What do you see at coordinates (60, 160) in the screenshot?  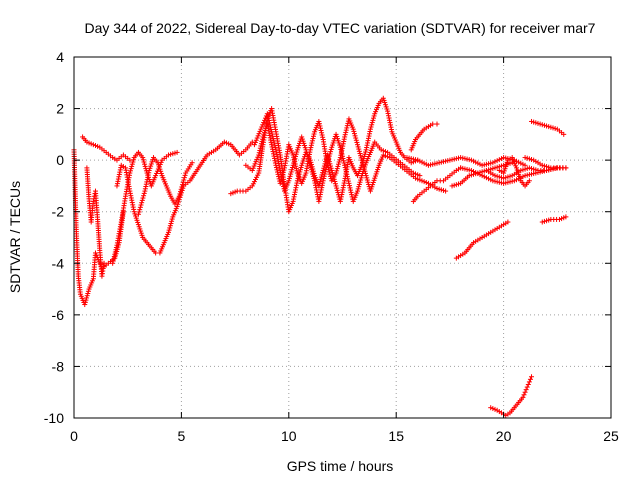 I see `y-tick-label: 0` at bounding box center [60, 160].